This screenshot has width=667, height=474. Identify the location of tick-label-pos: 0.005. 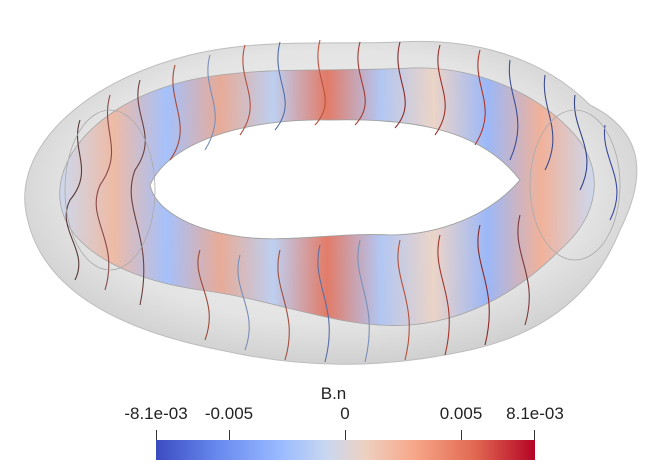
(461, 413).